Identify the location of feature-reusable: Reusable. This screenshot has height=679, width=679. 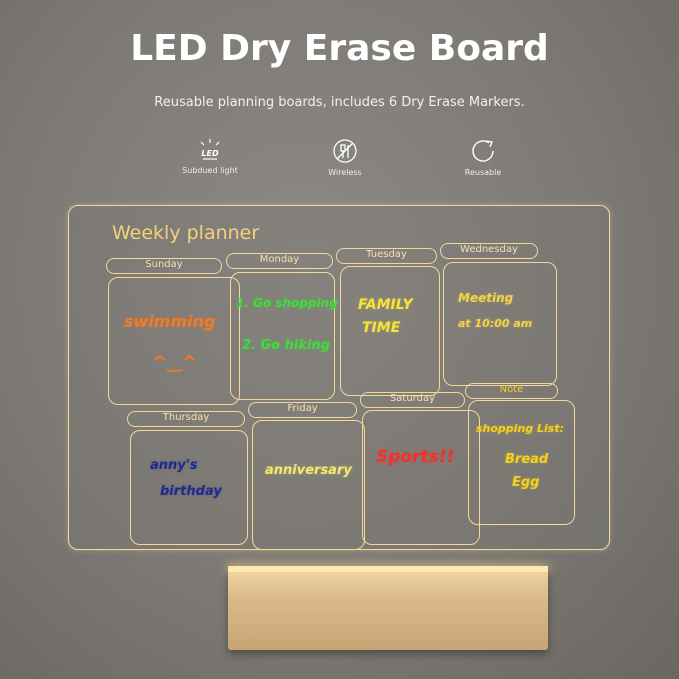
(483, 157).